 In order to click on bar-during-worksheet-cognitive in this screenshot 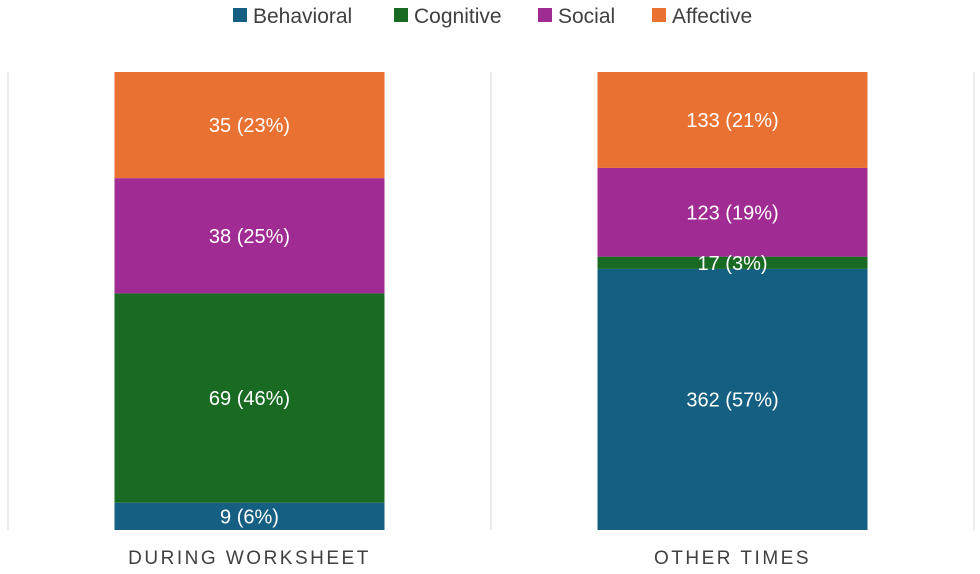, I will do `click(249, 398)`.